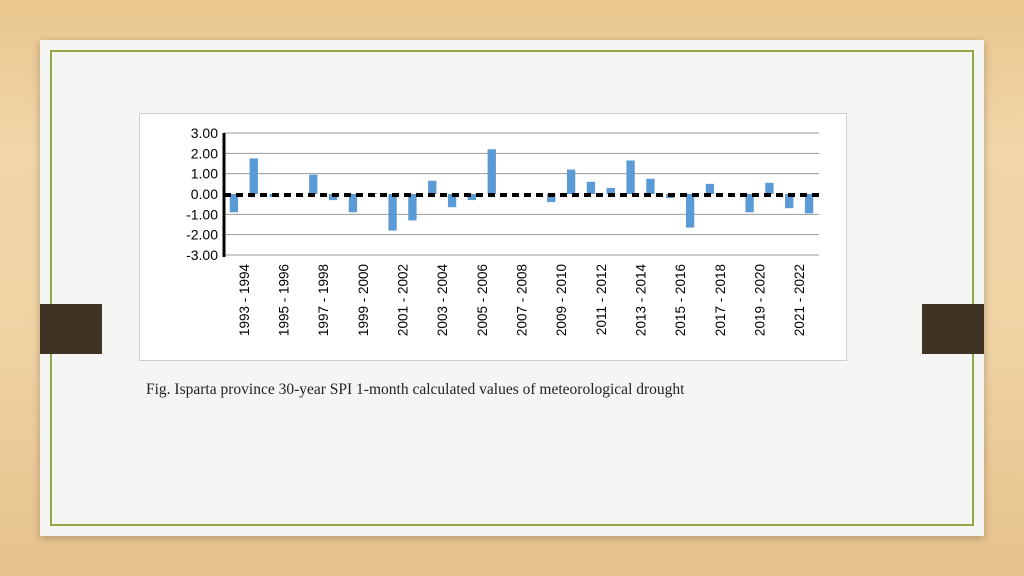 Image resolution: width=1024 pixels, height=576 pixels. I want to click on bar-2022, so click(809, 204).